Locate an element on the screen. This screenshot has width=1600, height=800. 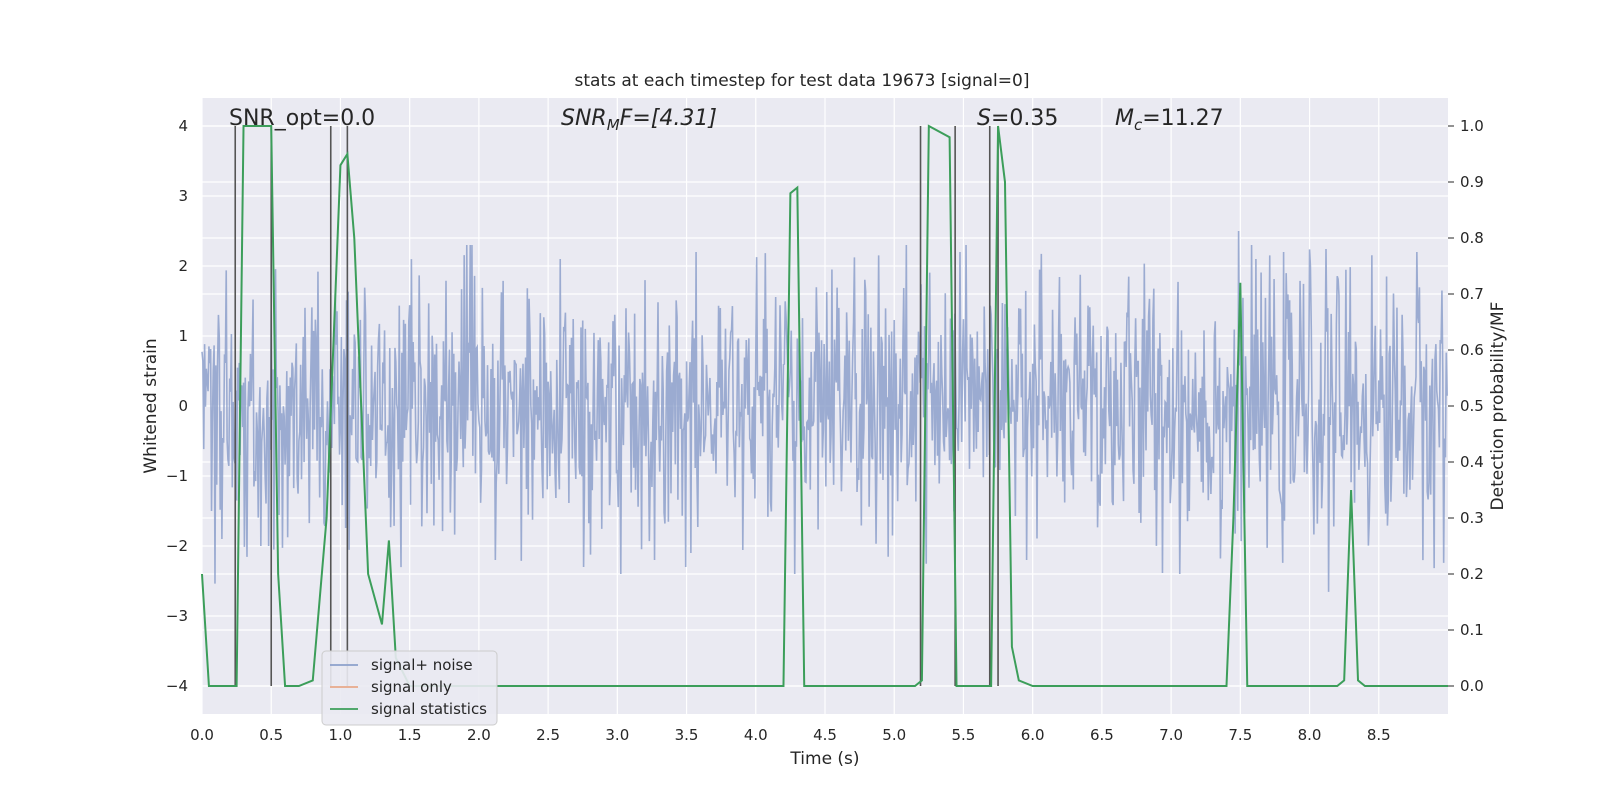
right-y-tick-label: 0.4 is located at coordinates (1472, 462).